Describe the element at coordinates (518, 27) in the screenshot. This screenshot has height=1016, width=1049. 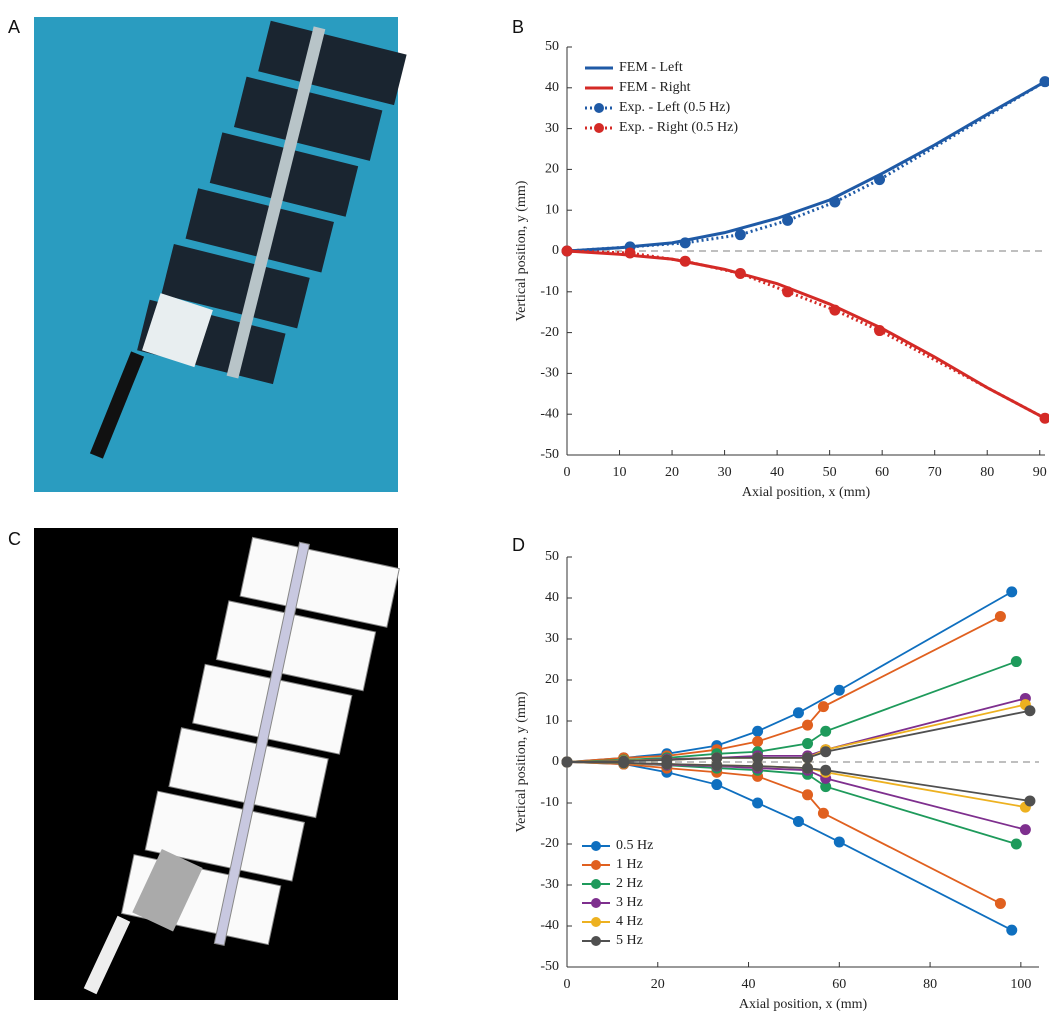
I see `panel-label: B` at that location.